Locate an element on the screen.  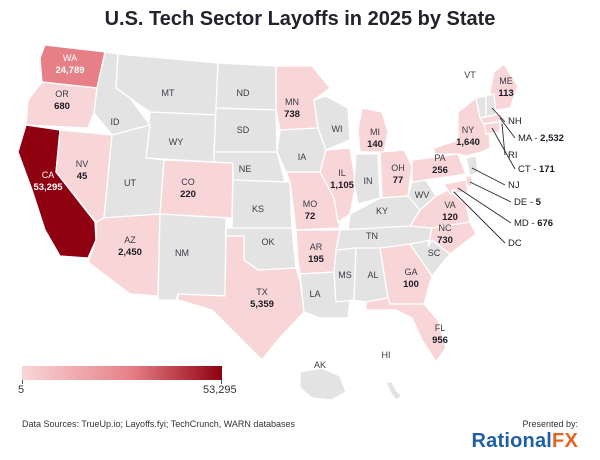
callout-ct: CT - 171 is located at coordinates (537, 169).